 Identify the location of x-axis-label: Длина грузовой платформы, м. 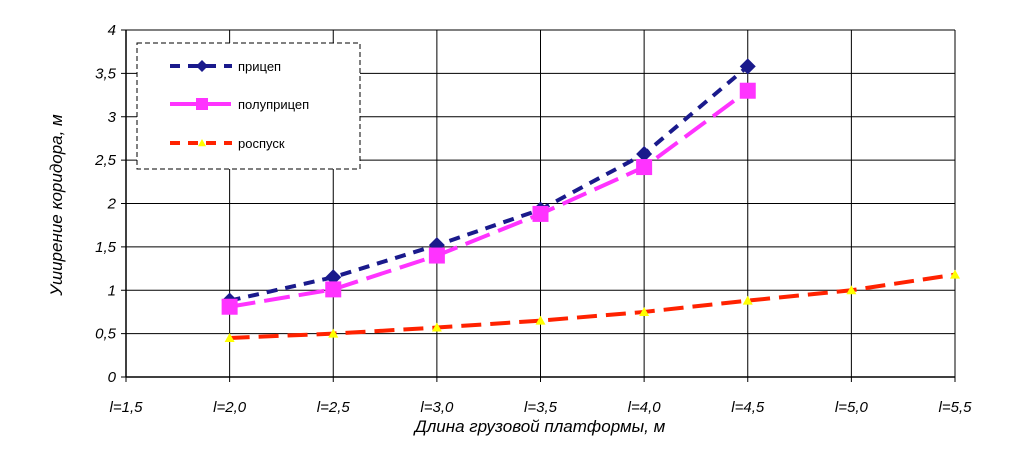
(539, 426).